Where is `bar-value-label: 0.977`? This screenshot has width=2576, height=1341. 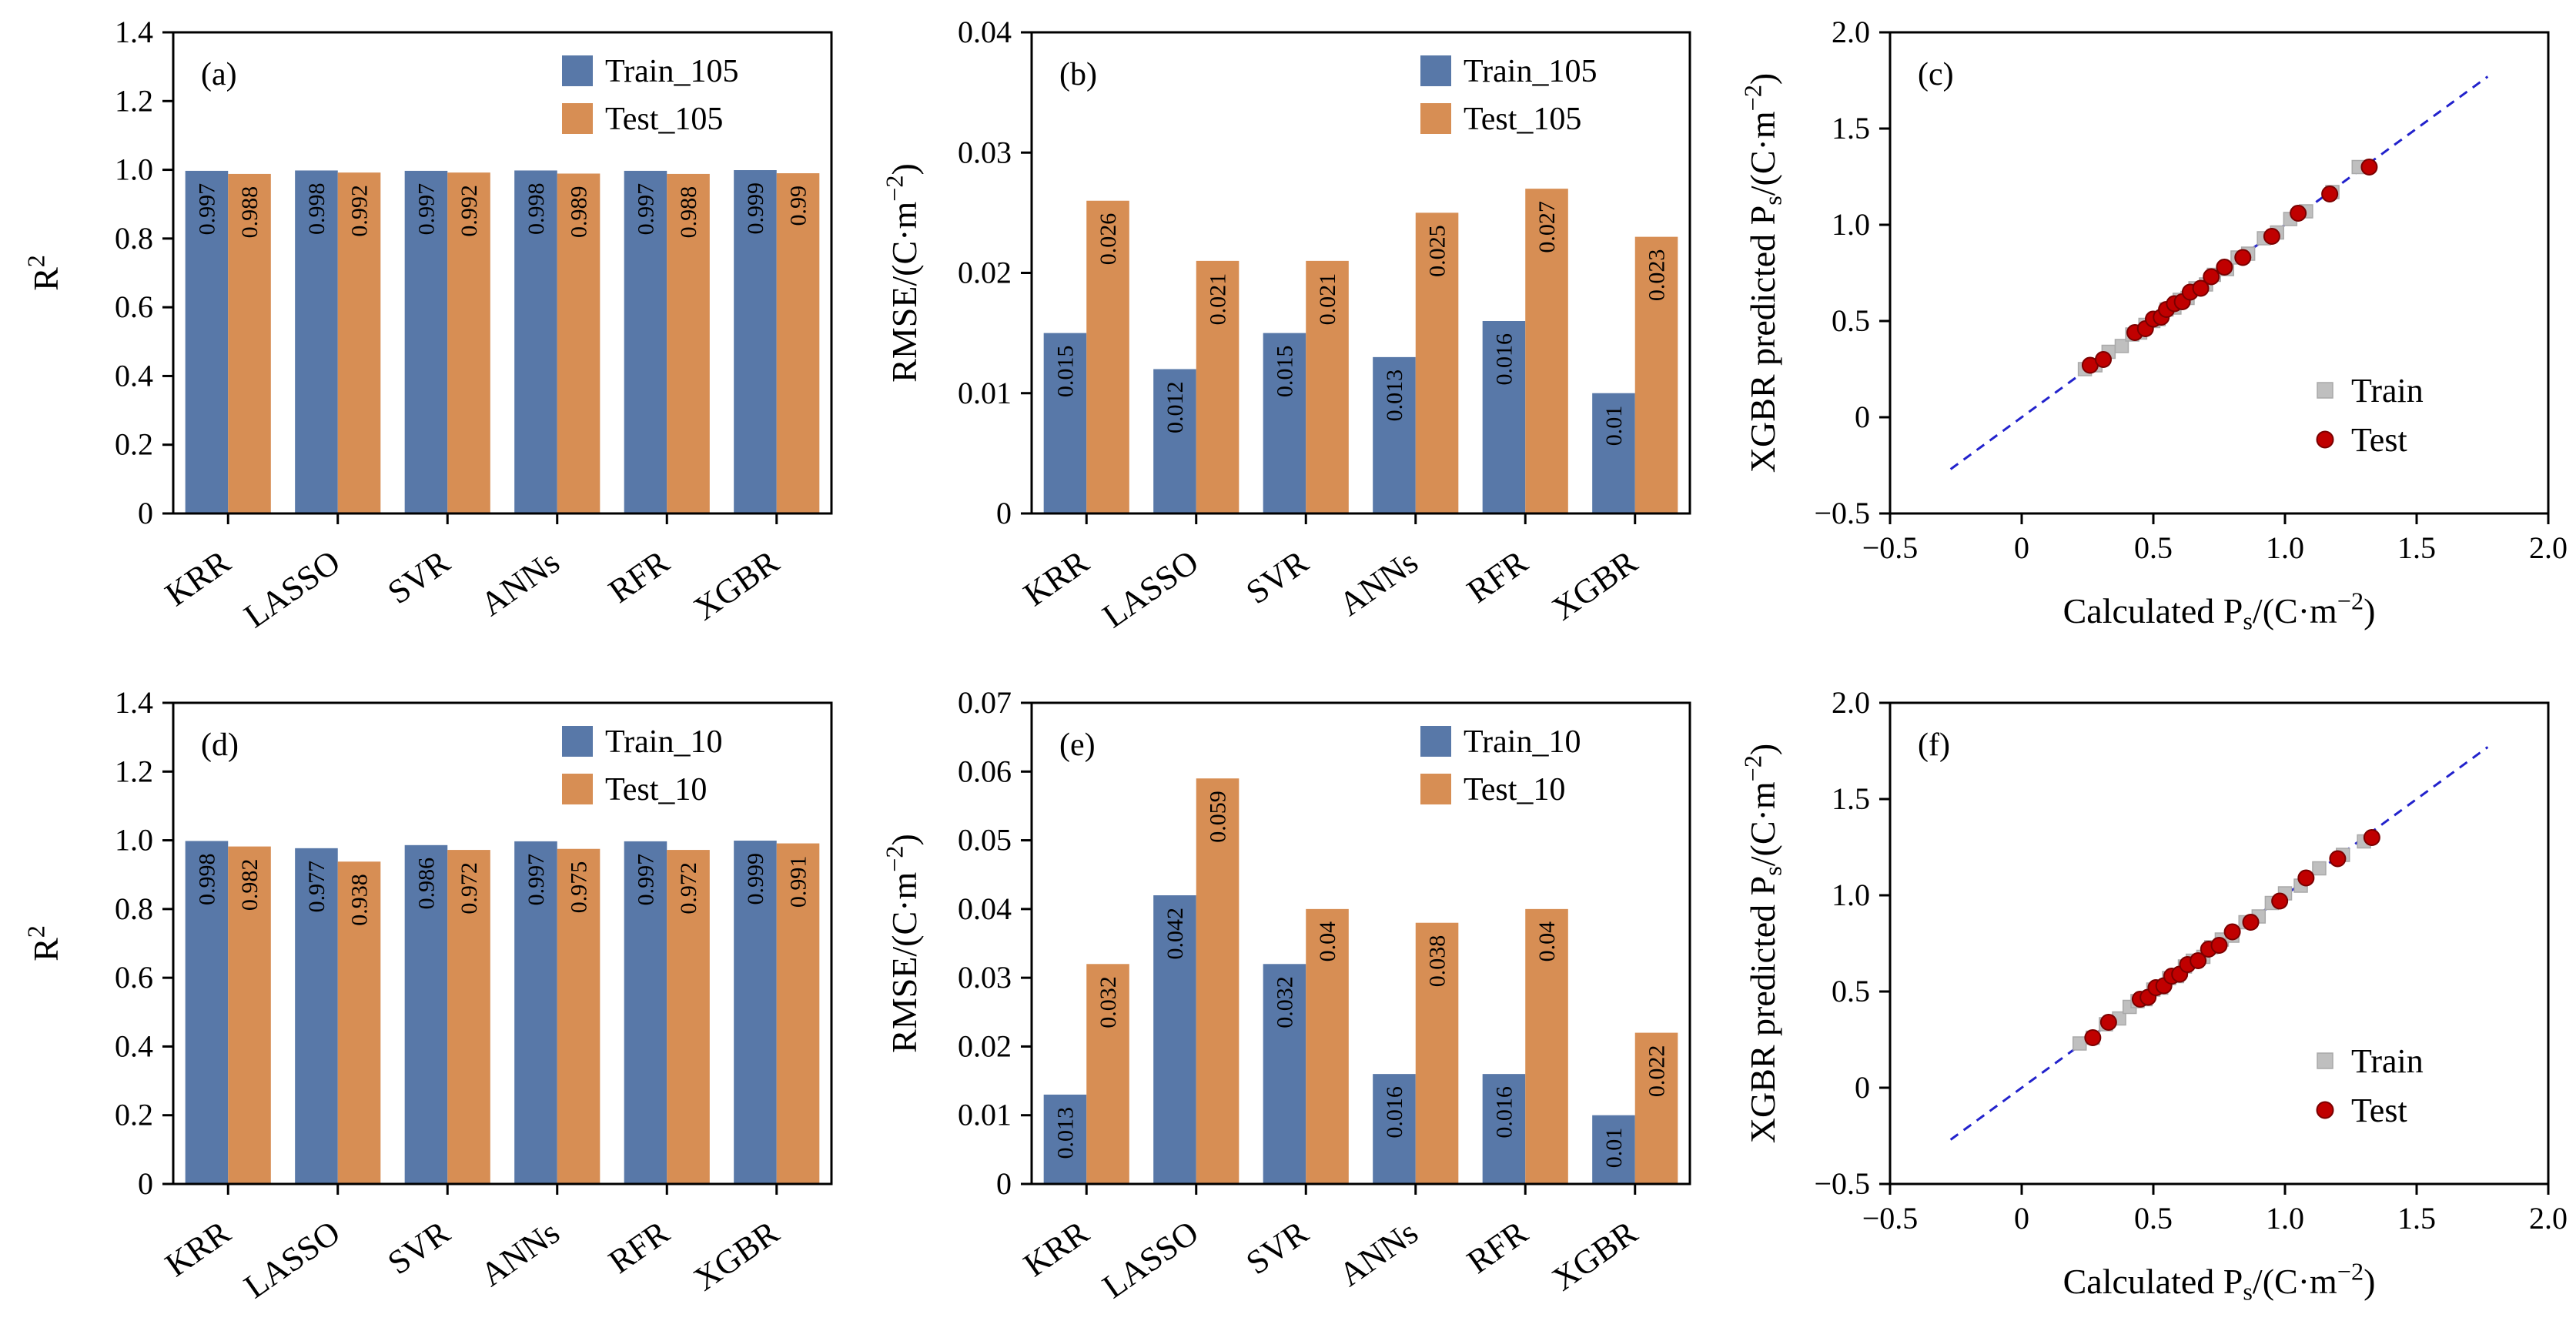 bar-value-label: 0.977 is located at coordinates (317, 887).